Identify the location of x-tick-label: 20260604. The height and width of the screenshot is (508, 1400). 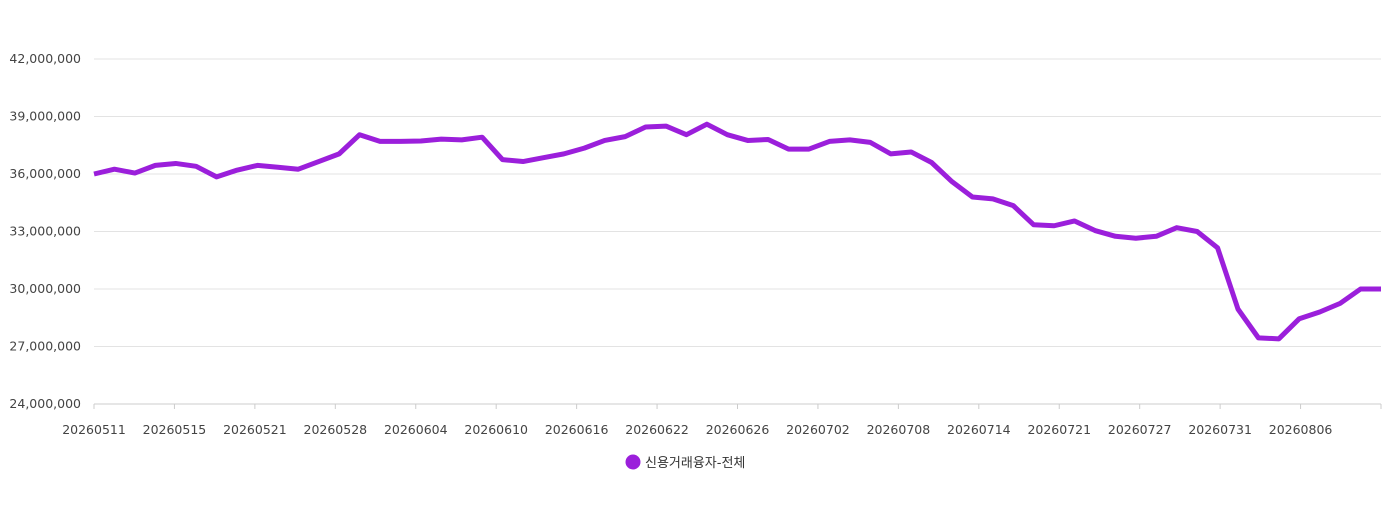
(416, 429).